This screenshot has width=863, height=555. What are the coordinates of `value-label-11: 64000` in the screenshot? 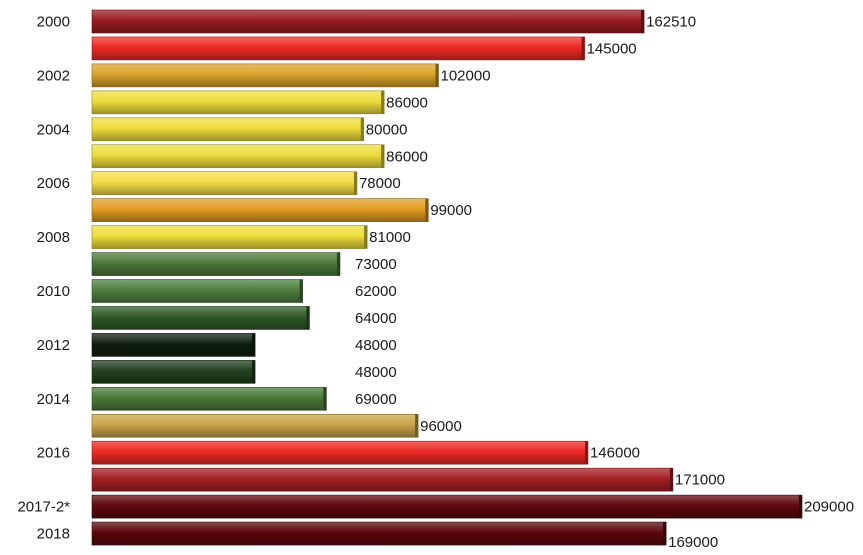 It's located at (376, 318).